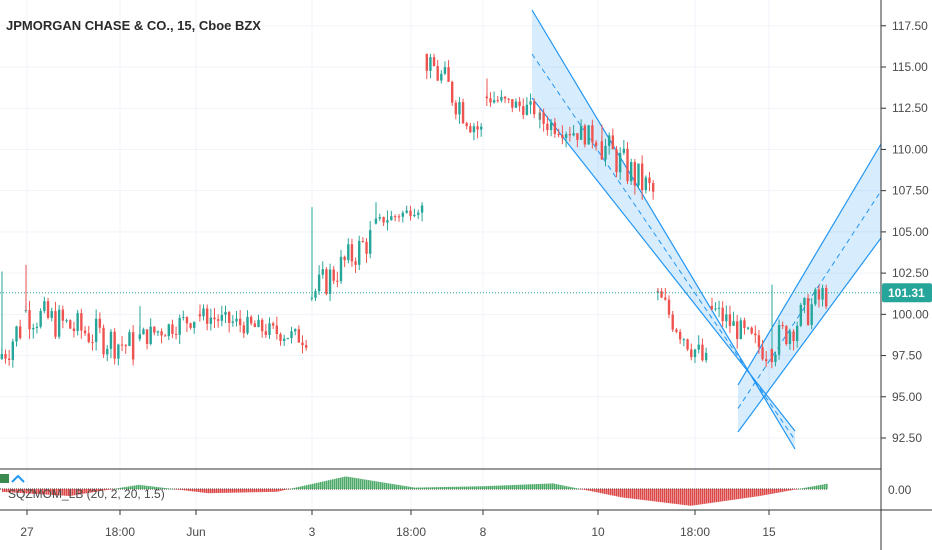 This screenshot has width=932, height=550. I want to click on indicator-legend: SQZMOM_LB (20, 2, 20, 1.5), so click(82, 487).